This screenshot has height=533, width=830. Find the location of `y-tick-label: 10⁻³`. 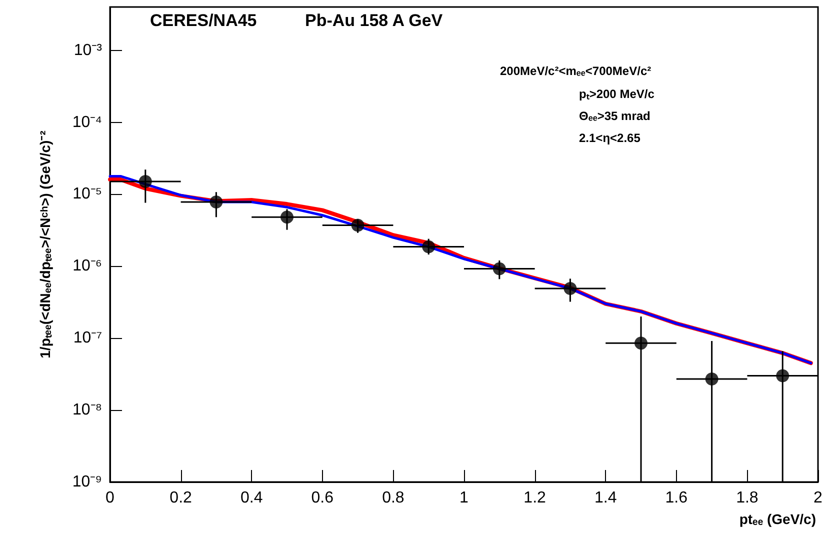

y-tick-label: 10⁻³ is located at coordinates (88, 50).